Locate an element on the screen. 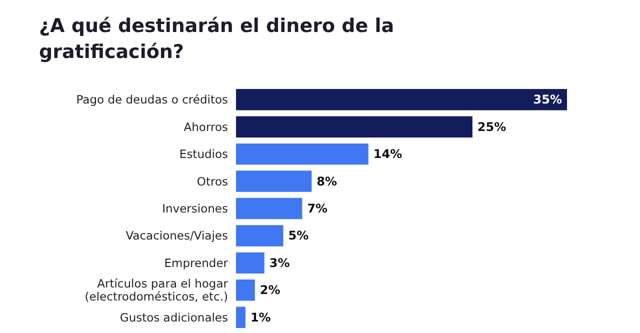  data-label: 14% is located at coordinates (387, 154).